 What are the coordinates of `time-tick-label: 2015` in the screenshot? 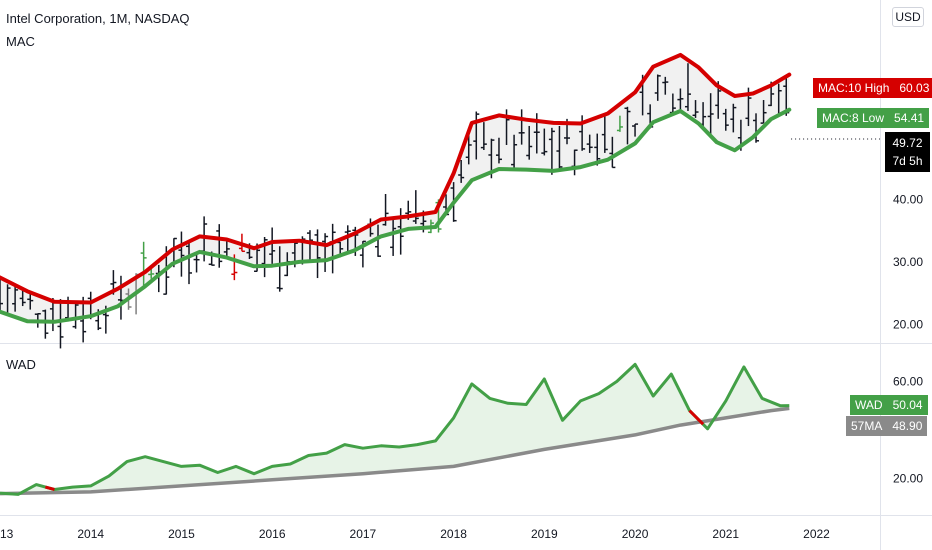 It's located at (181, 534).